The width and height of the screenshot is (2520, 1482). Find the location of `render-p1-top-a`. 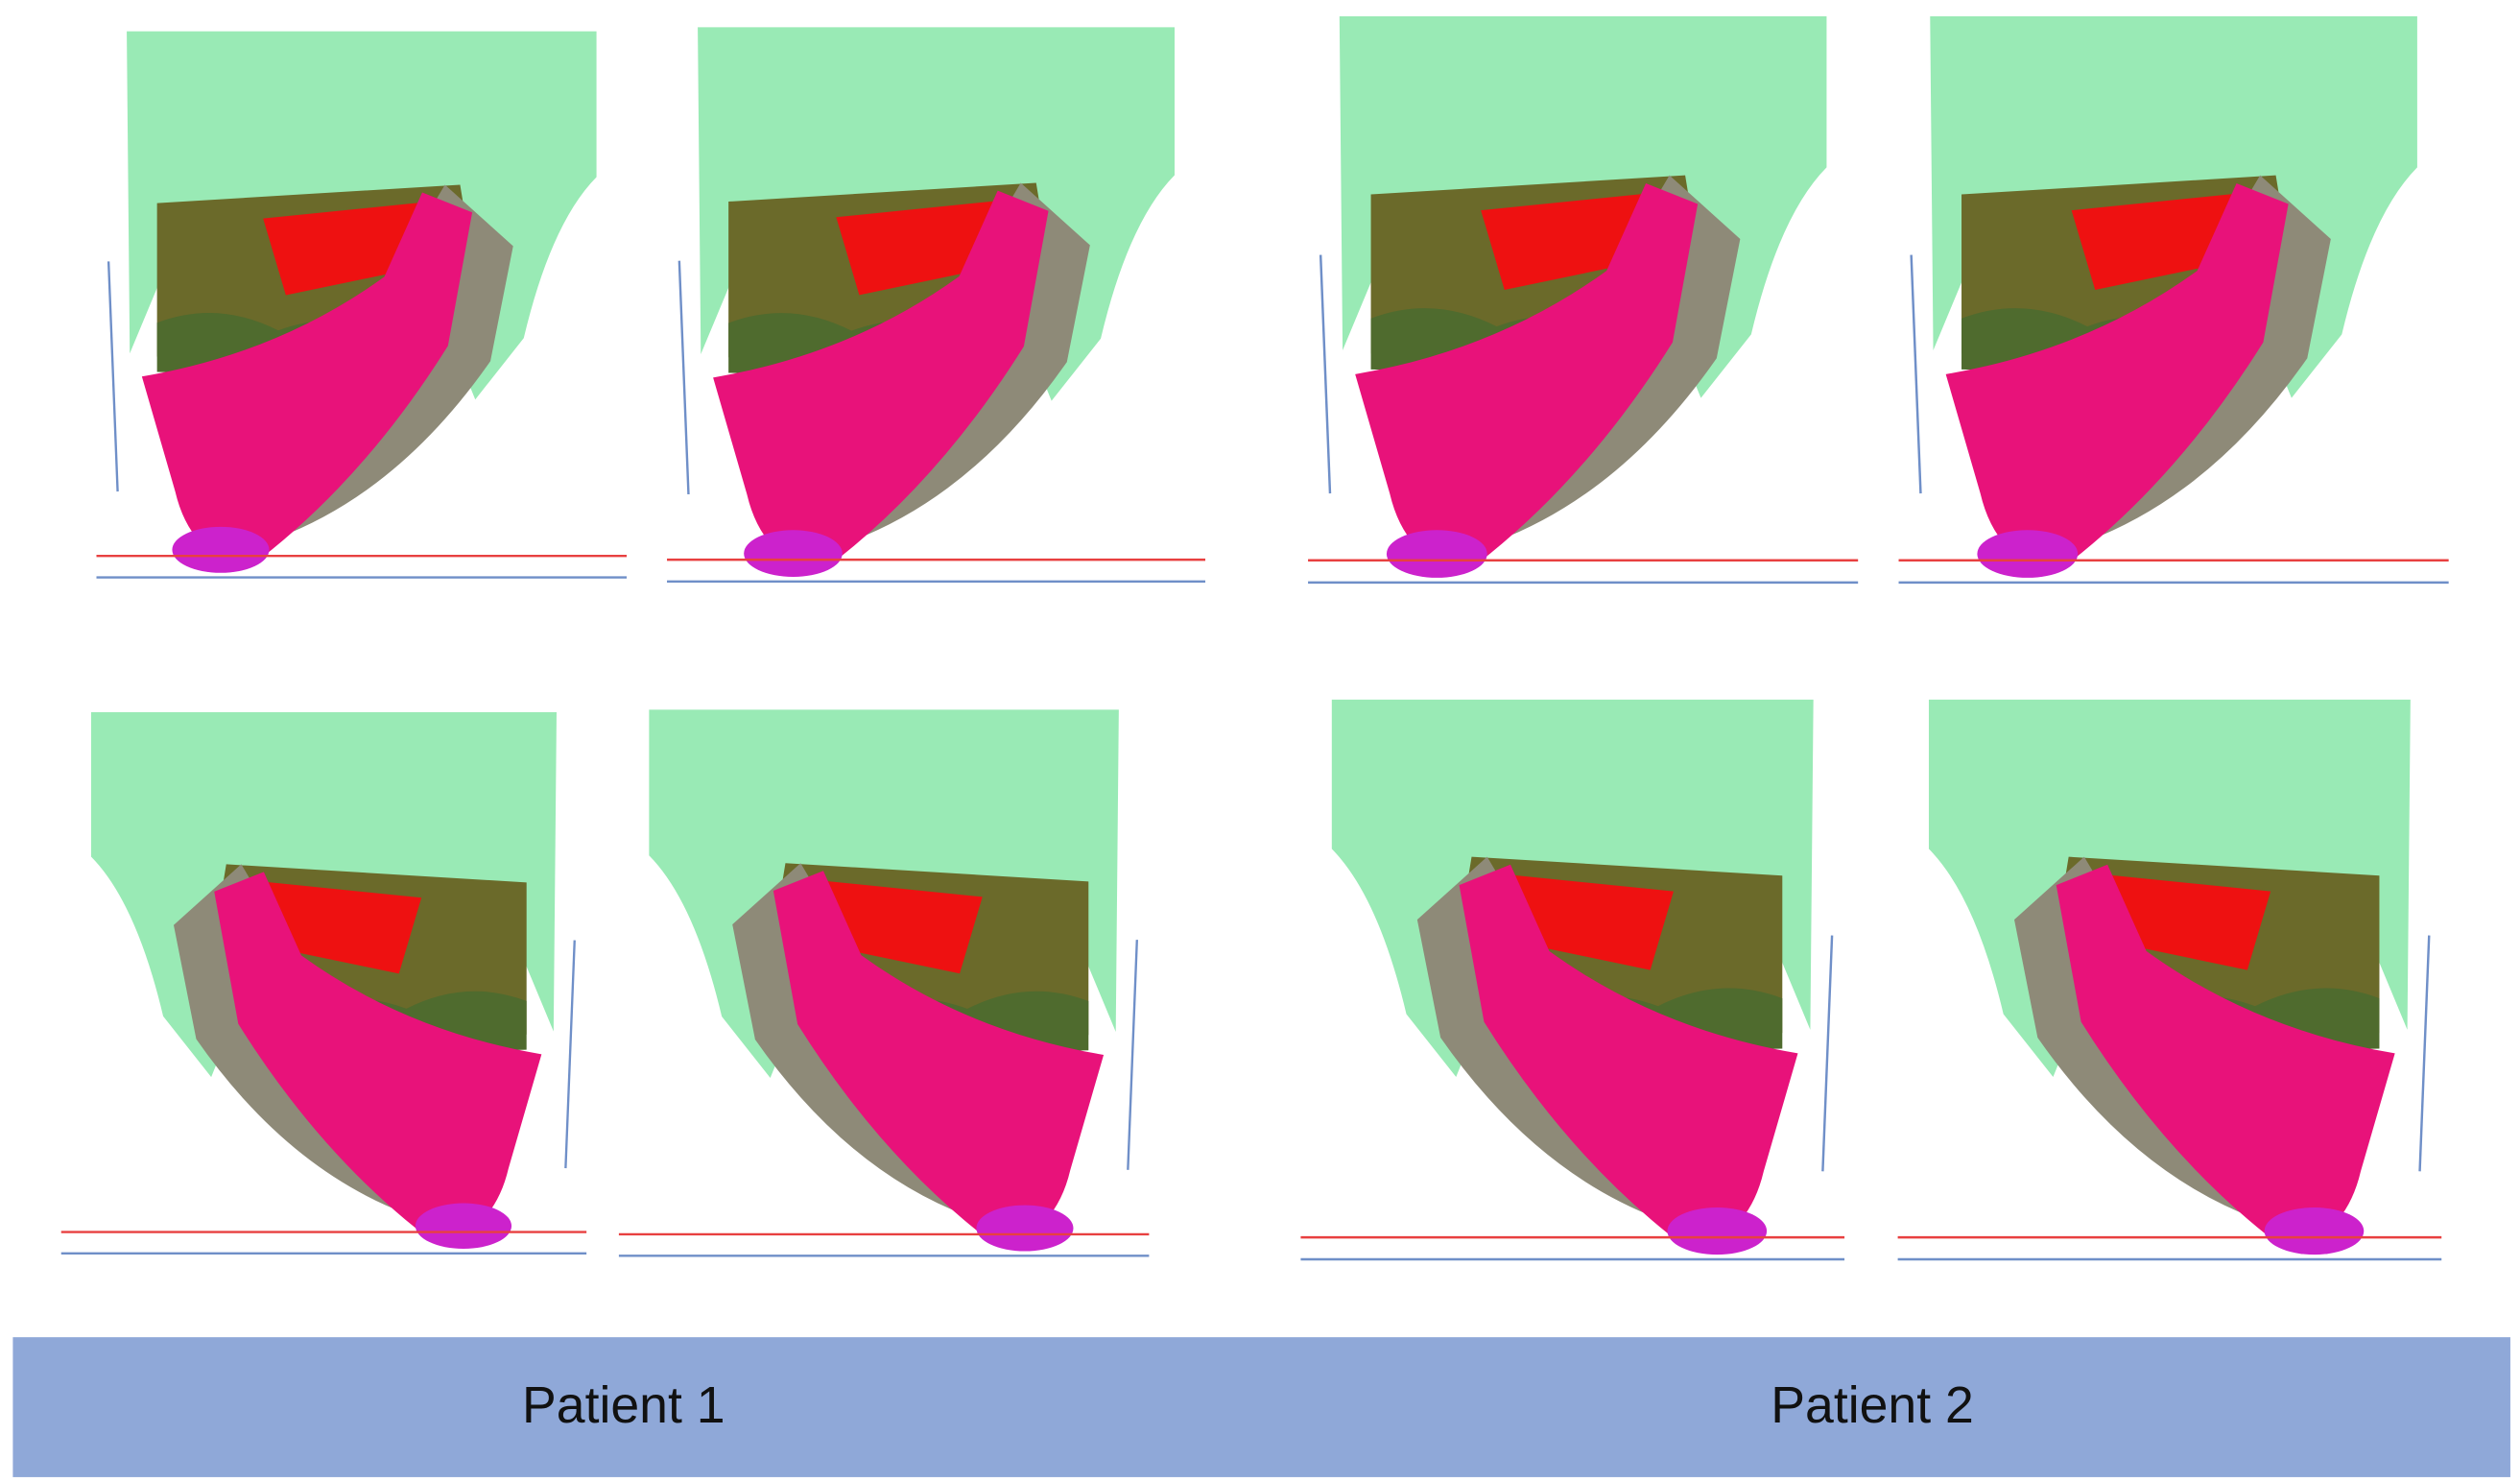

render-p1-top-a is located at coordinates (362, 304).